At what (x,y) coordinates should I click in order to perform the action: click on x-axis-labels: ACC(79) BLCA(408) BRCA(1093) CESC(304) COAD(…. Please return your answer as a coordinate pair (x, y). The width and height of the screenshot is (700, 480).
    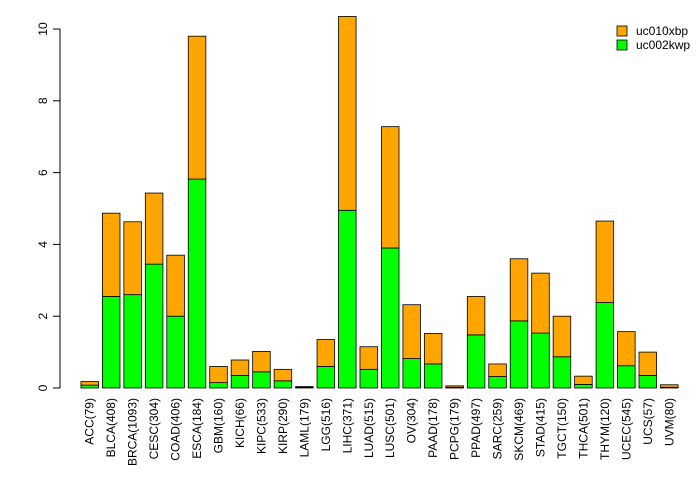
    Looking at the image, I should click on (380, 432).